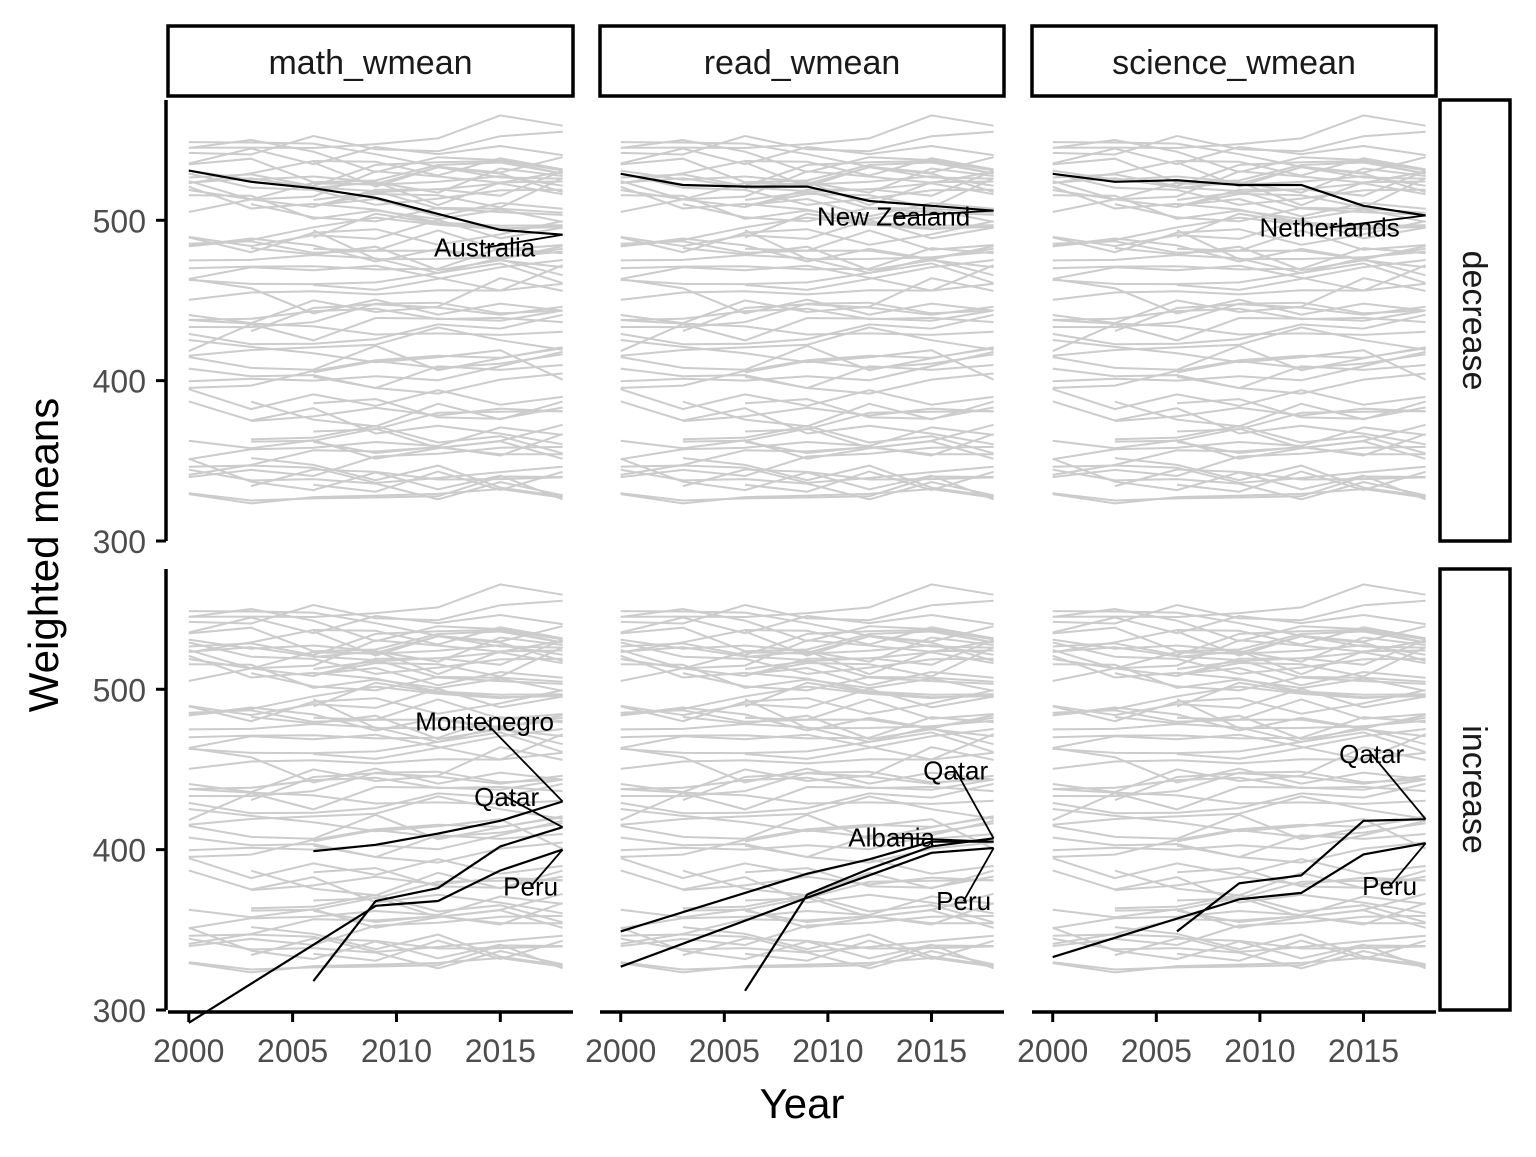 The image size is (1536, 1157). I want to click on series-label-text: Montenegro, so click(484, 722).